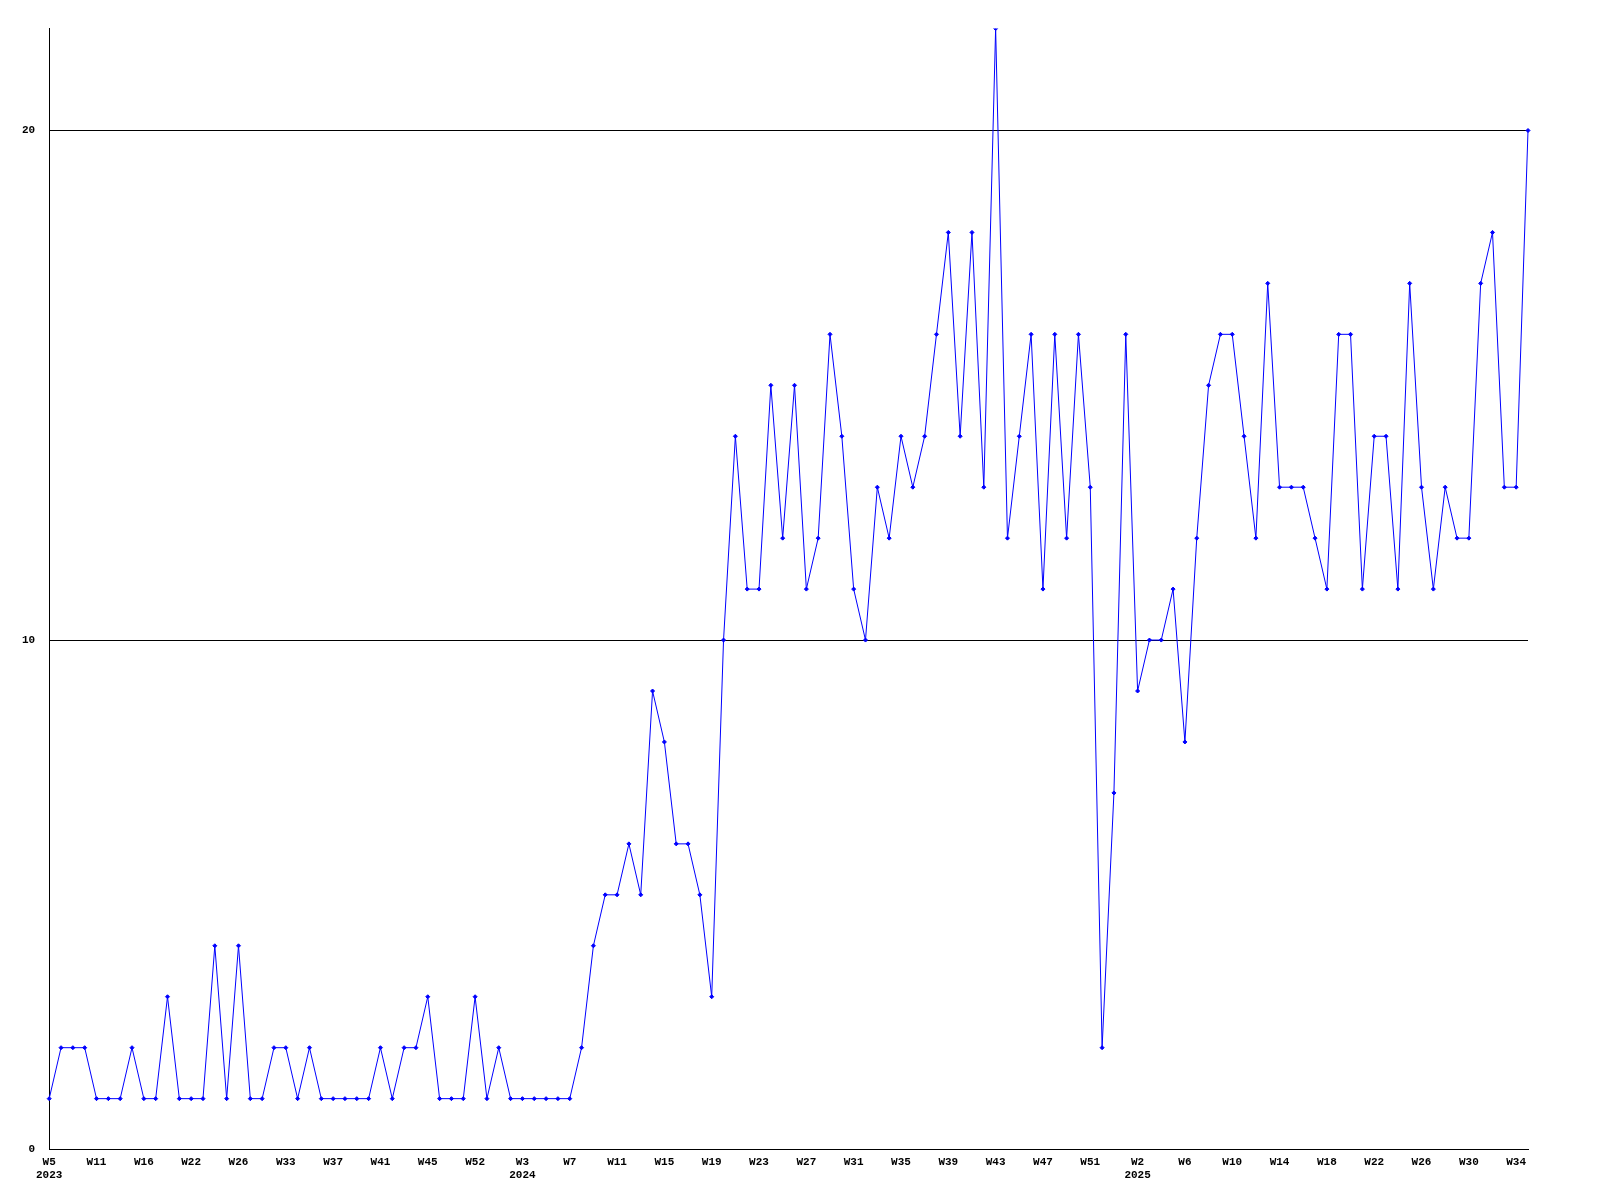 Image resolution: width=1600 pixels, height=1200 pixels. Describe the element at coordinates (428, 1161) in the screenshot. I see `x-tick-label: W45` at that location.